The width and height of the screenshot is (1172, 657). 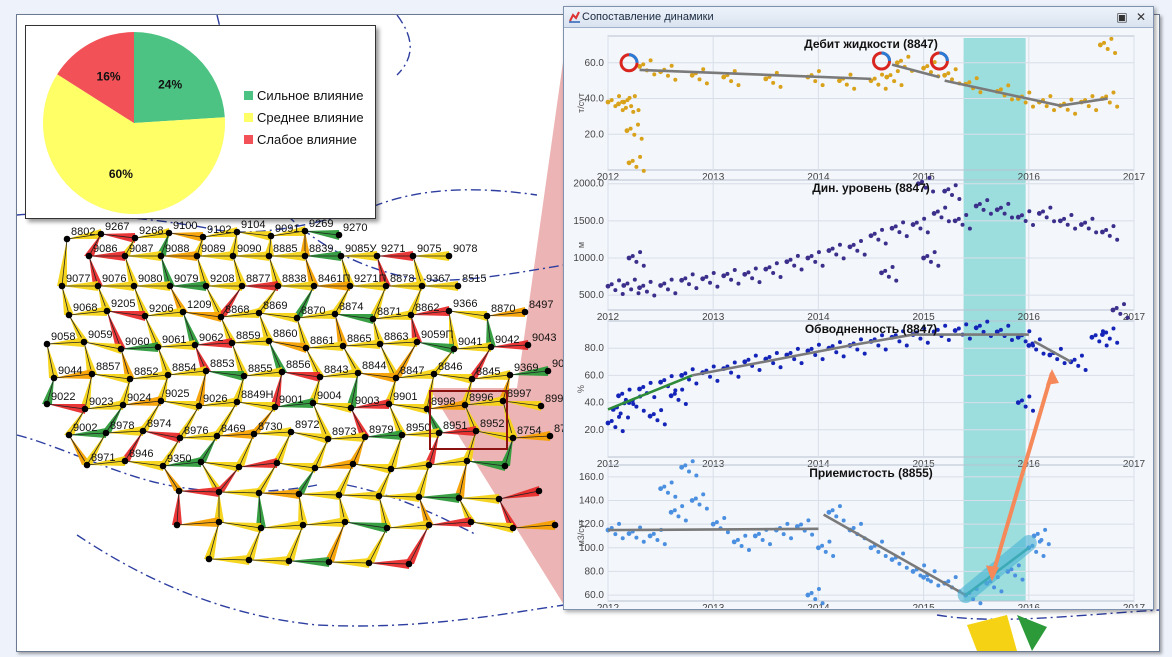 What do you see at coordinates (123, 304) in the screenshot?
I see `well-label: 9205` at bounding box center [123, 304].